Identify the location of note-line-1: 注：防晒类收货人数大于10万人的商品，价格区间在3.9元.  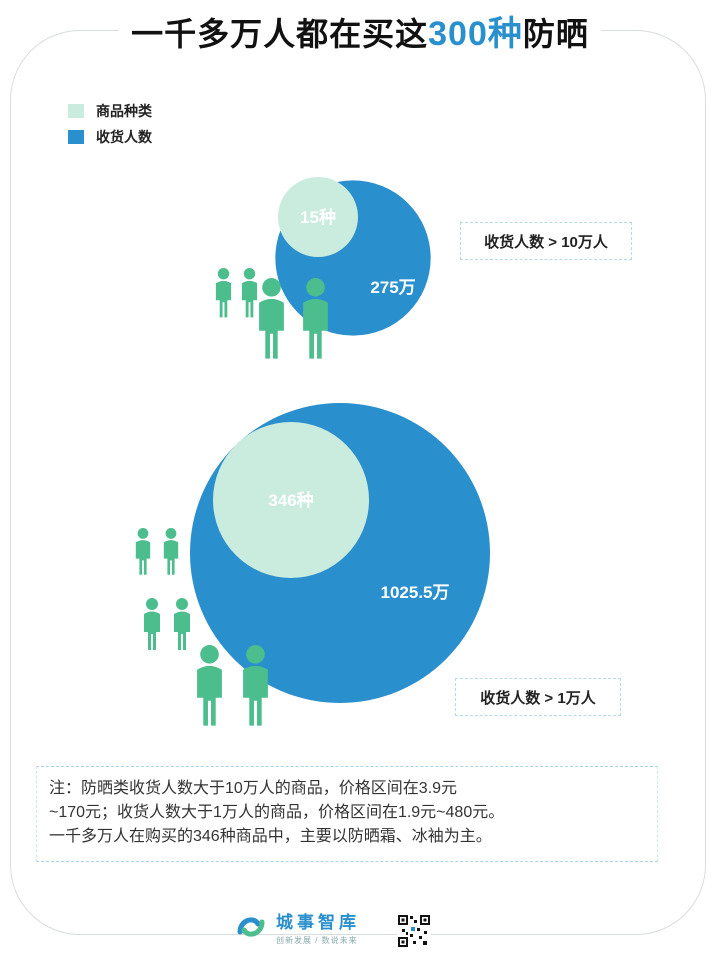
(253, 788).